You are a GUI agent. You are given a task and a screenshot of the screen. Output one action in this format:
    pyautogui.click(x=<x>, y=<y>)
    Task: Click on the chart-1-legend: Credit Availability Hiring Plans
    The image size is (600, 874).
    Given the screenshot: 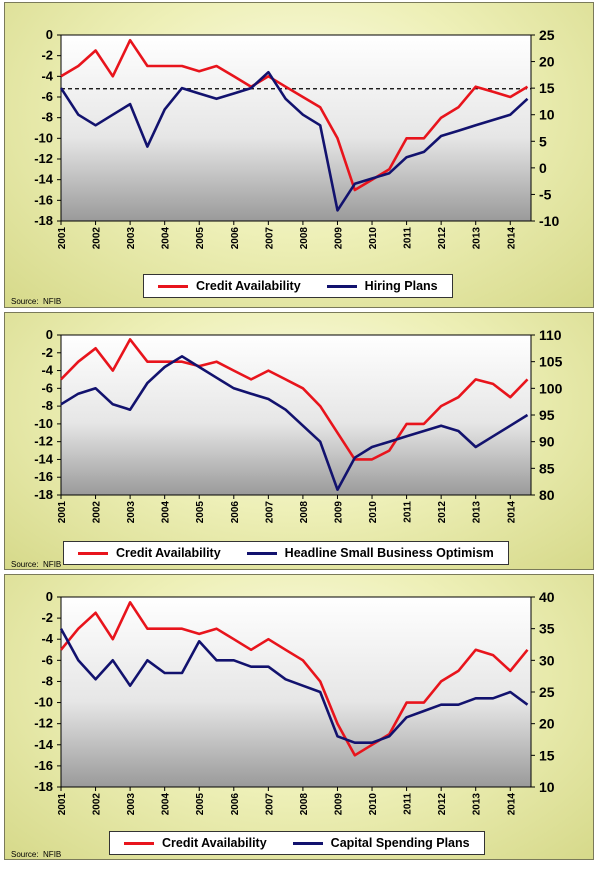 What is the action you would take?
    pyautogui.click(x=298, y=286)
    